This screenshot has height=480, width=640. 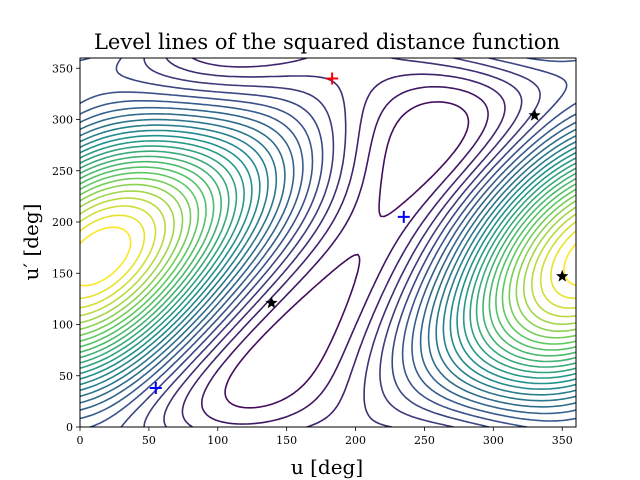 What do you see at coordinates (424, 440) in the screenshot?
I see `x-tick-label: 250` at bounding box center [424, 440].